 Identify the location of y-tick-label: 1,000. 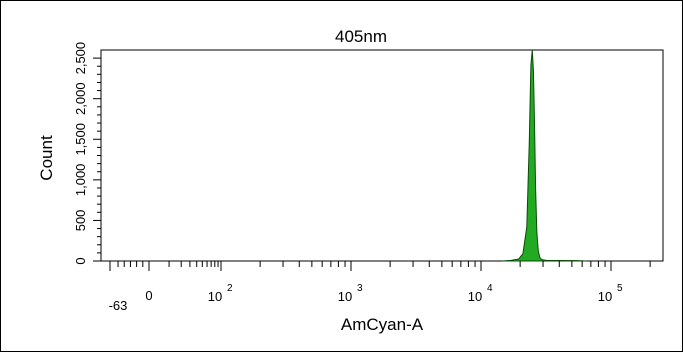
(80, 180).